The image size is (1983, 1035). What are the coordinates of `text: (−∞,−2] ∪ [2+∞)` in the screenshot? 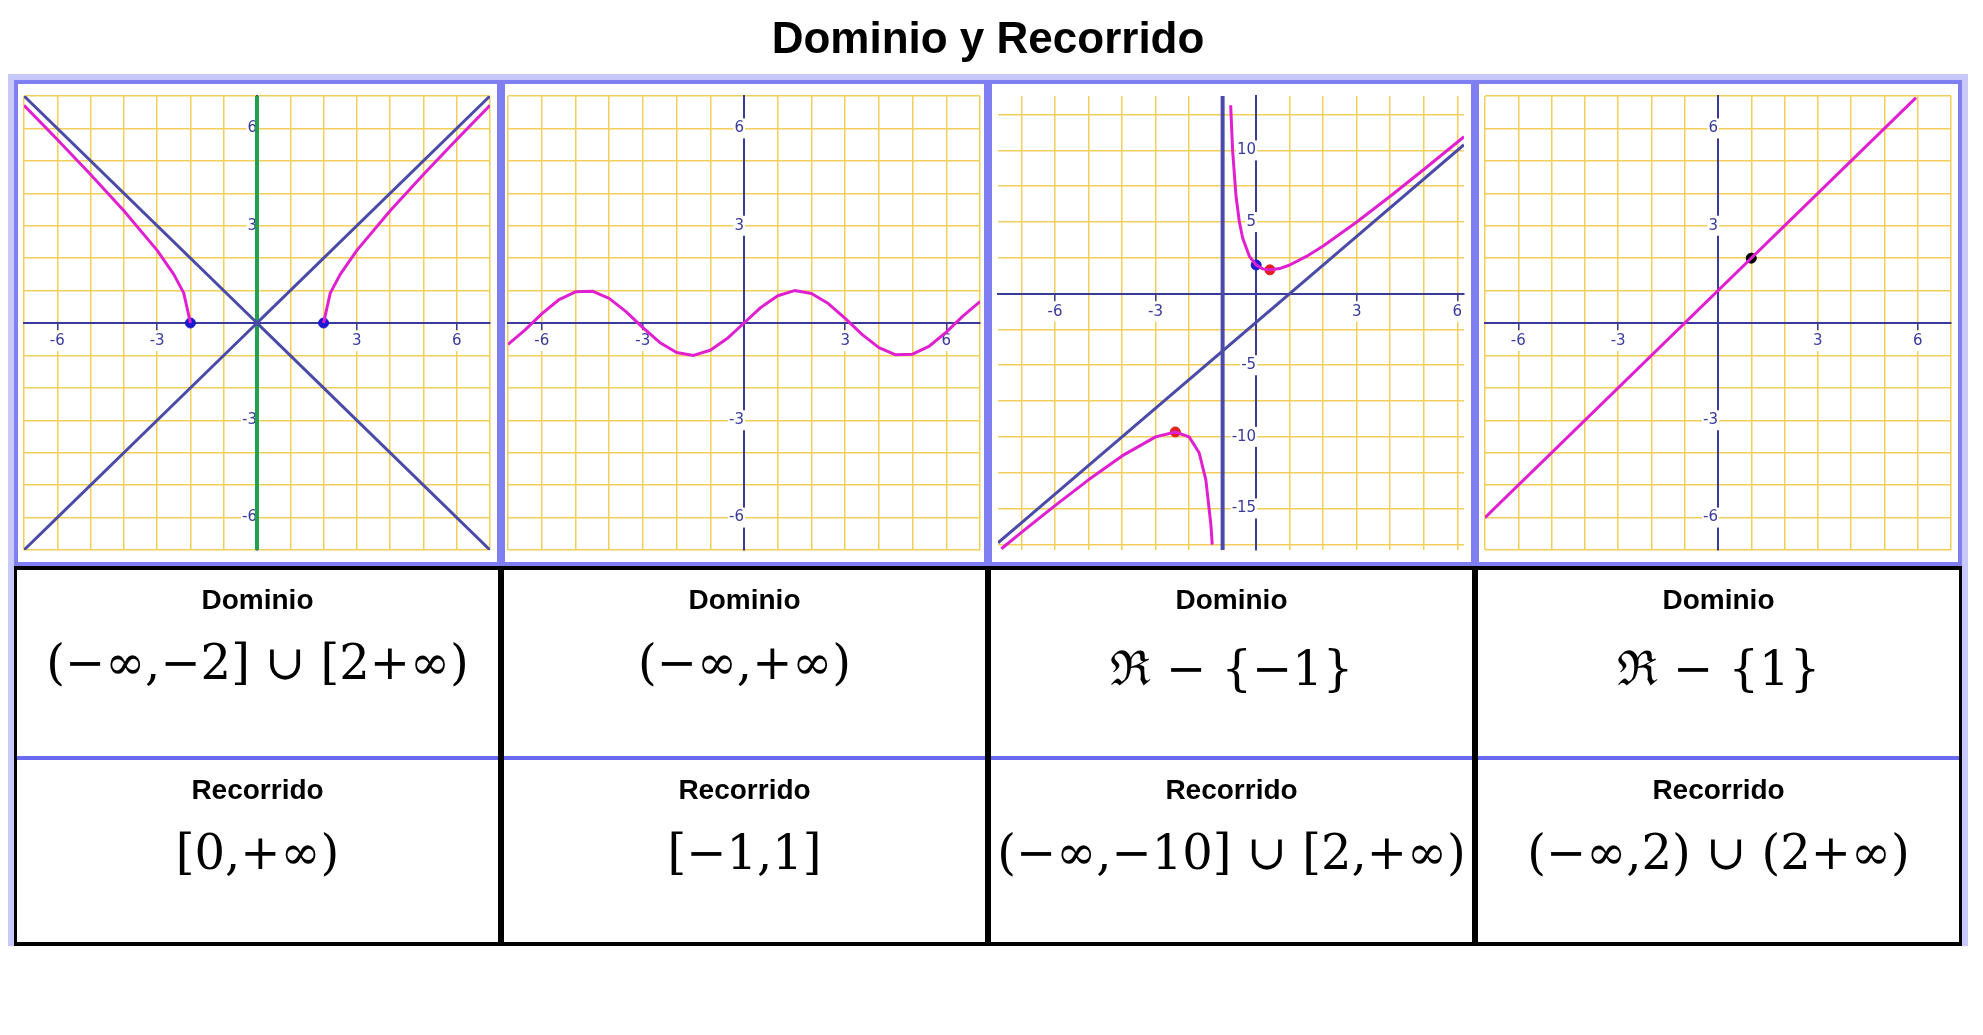 It's located at (257, 662).